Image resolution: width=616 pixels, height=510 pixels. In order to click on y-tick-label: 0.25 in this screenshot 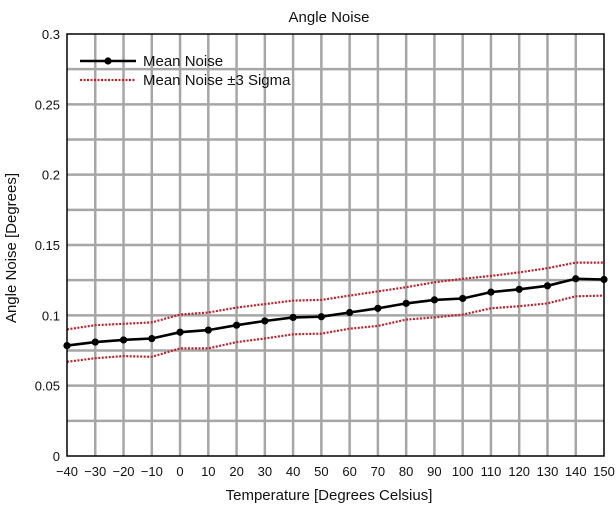, I will do `click(47, 104)`.